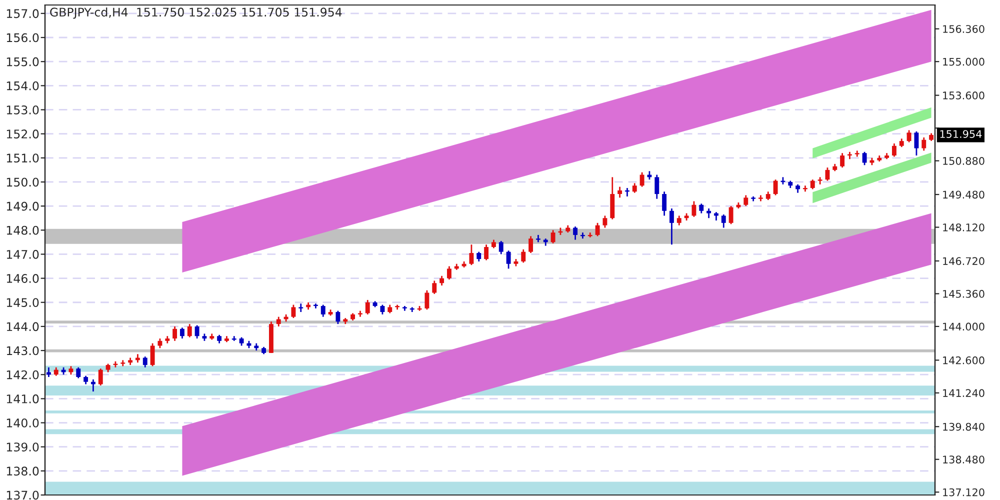 The height and width of the screenshot is (500, 1000). Describe the element at coordinates (963, 492) in the screenshot. I see `y2-tick-label: 137.120` at that location.